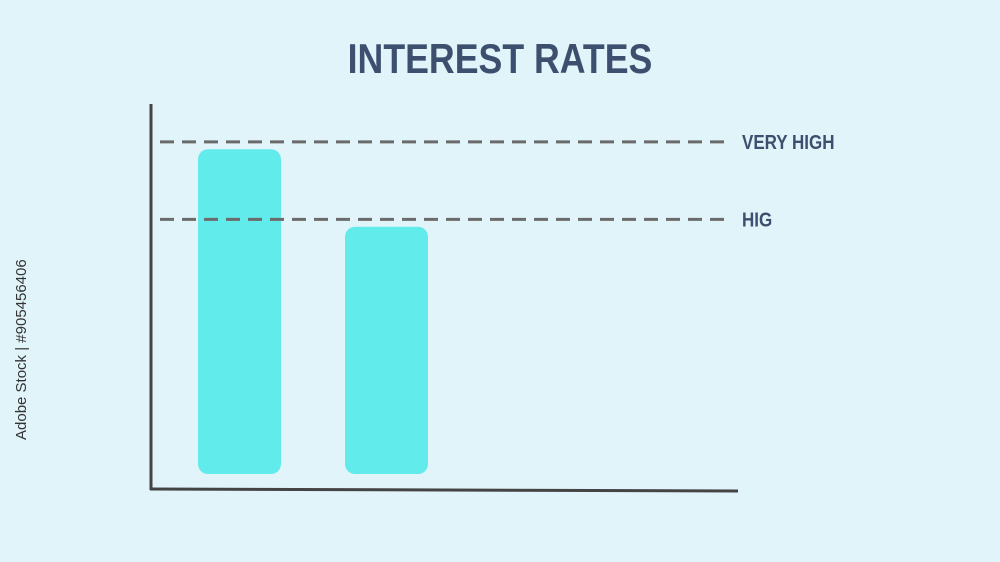 This screenshot has width=1000, height=562. What do you see at coordinates (444, 490) in the screenshot?
I see `x-axis` at bounding box center [444, 490].